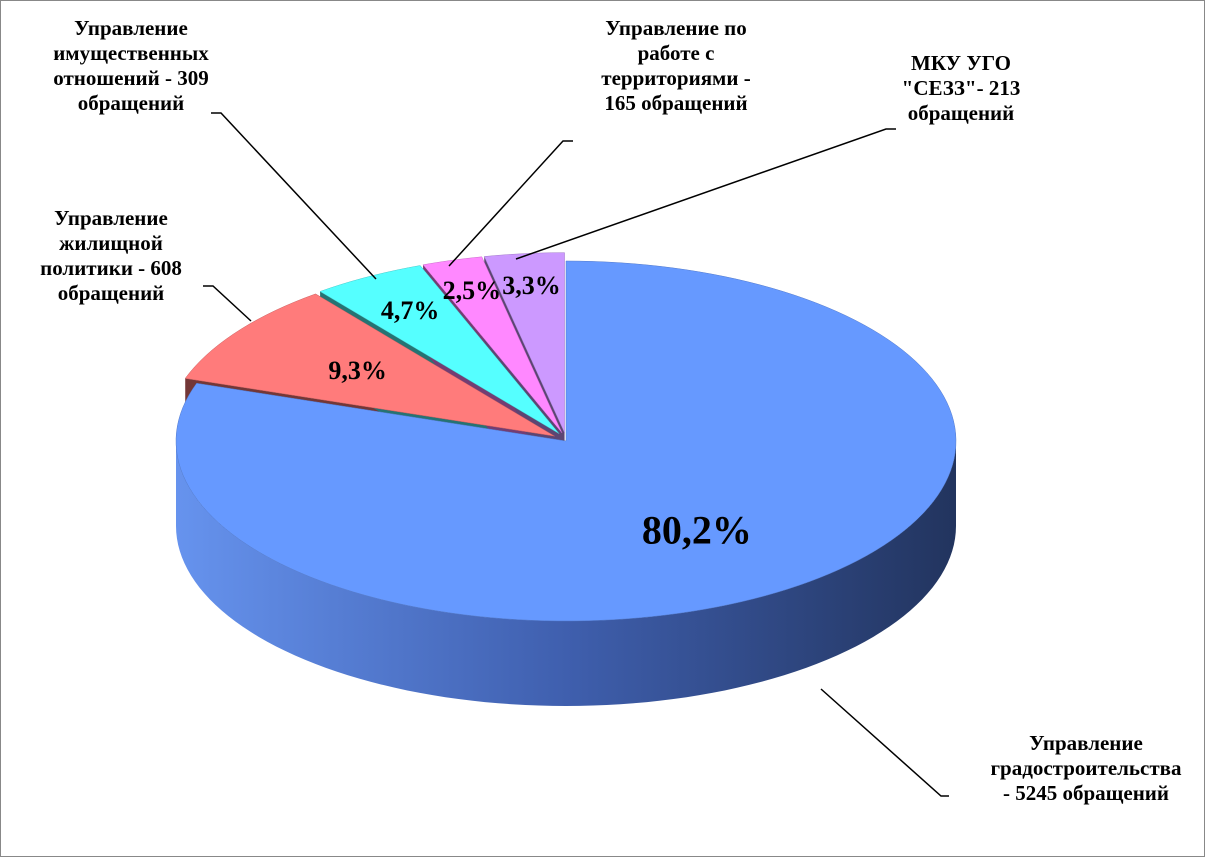 The image size is (1205, 857). I want to click on data-label: 80,2%, so click(696, 529).